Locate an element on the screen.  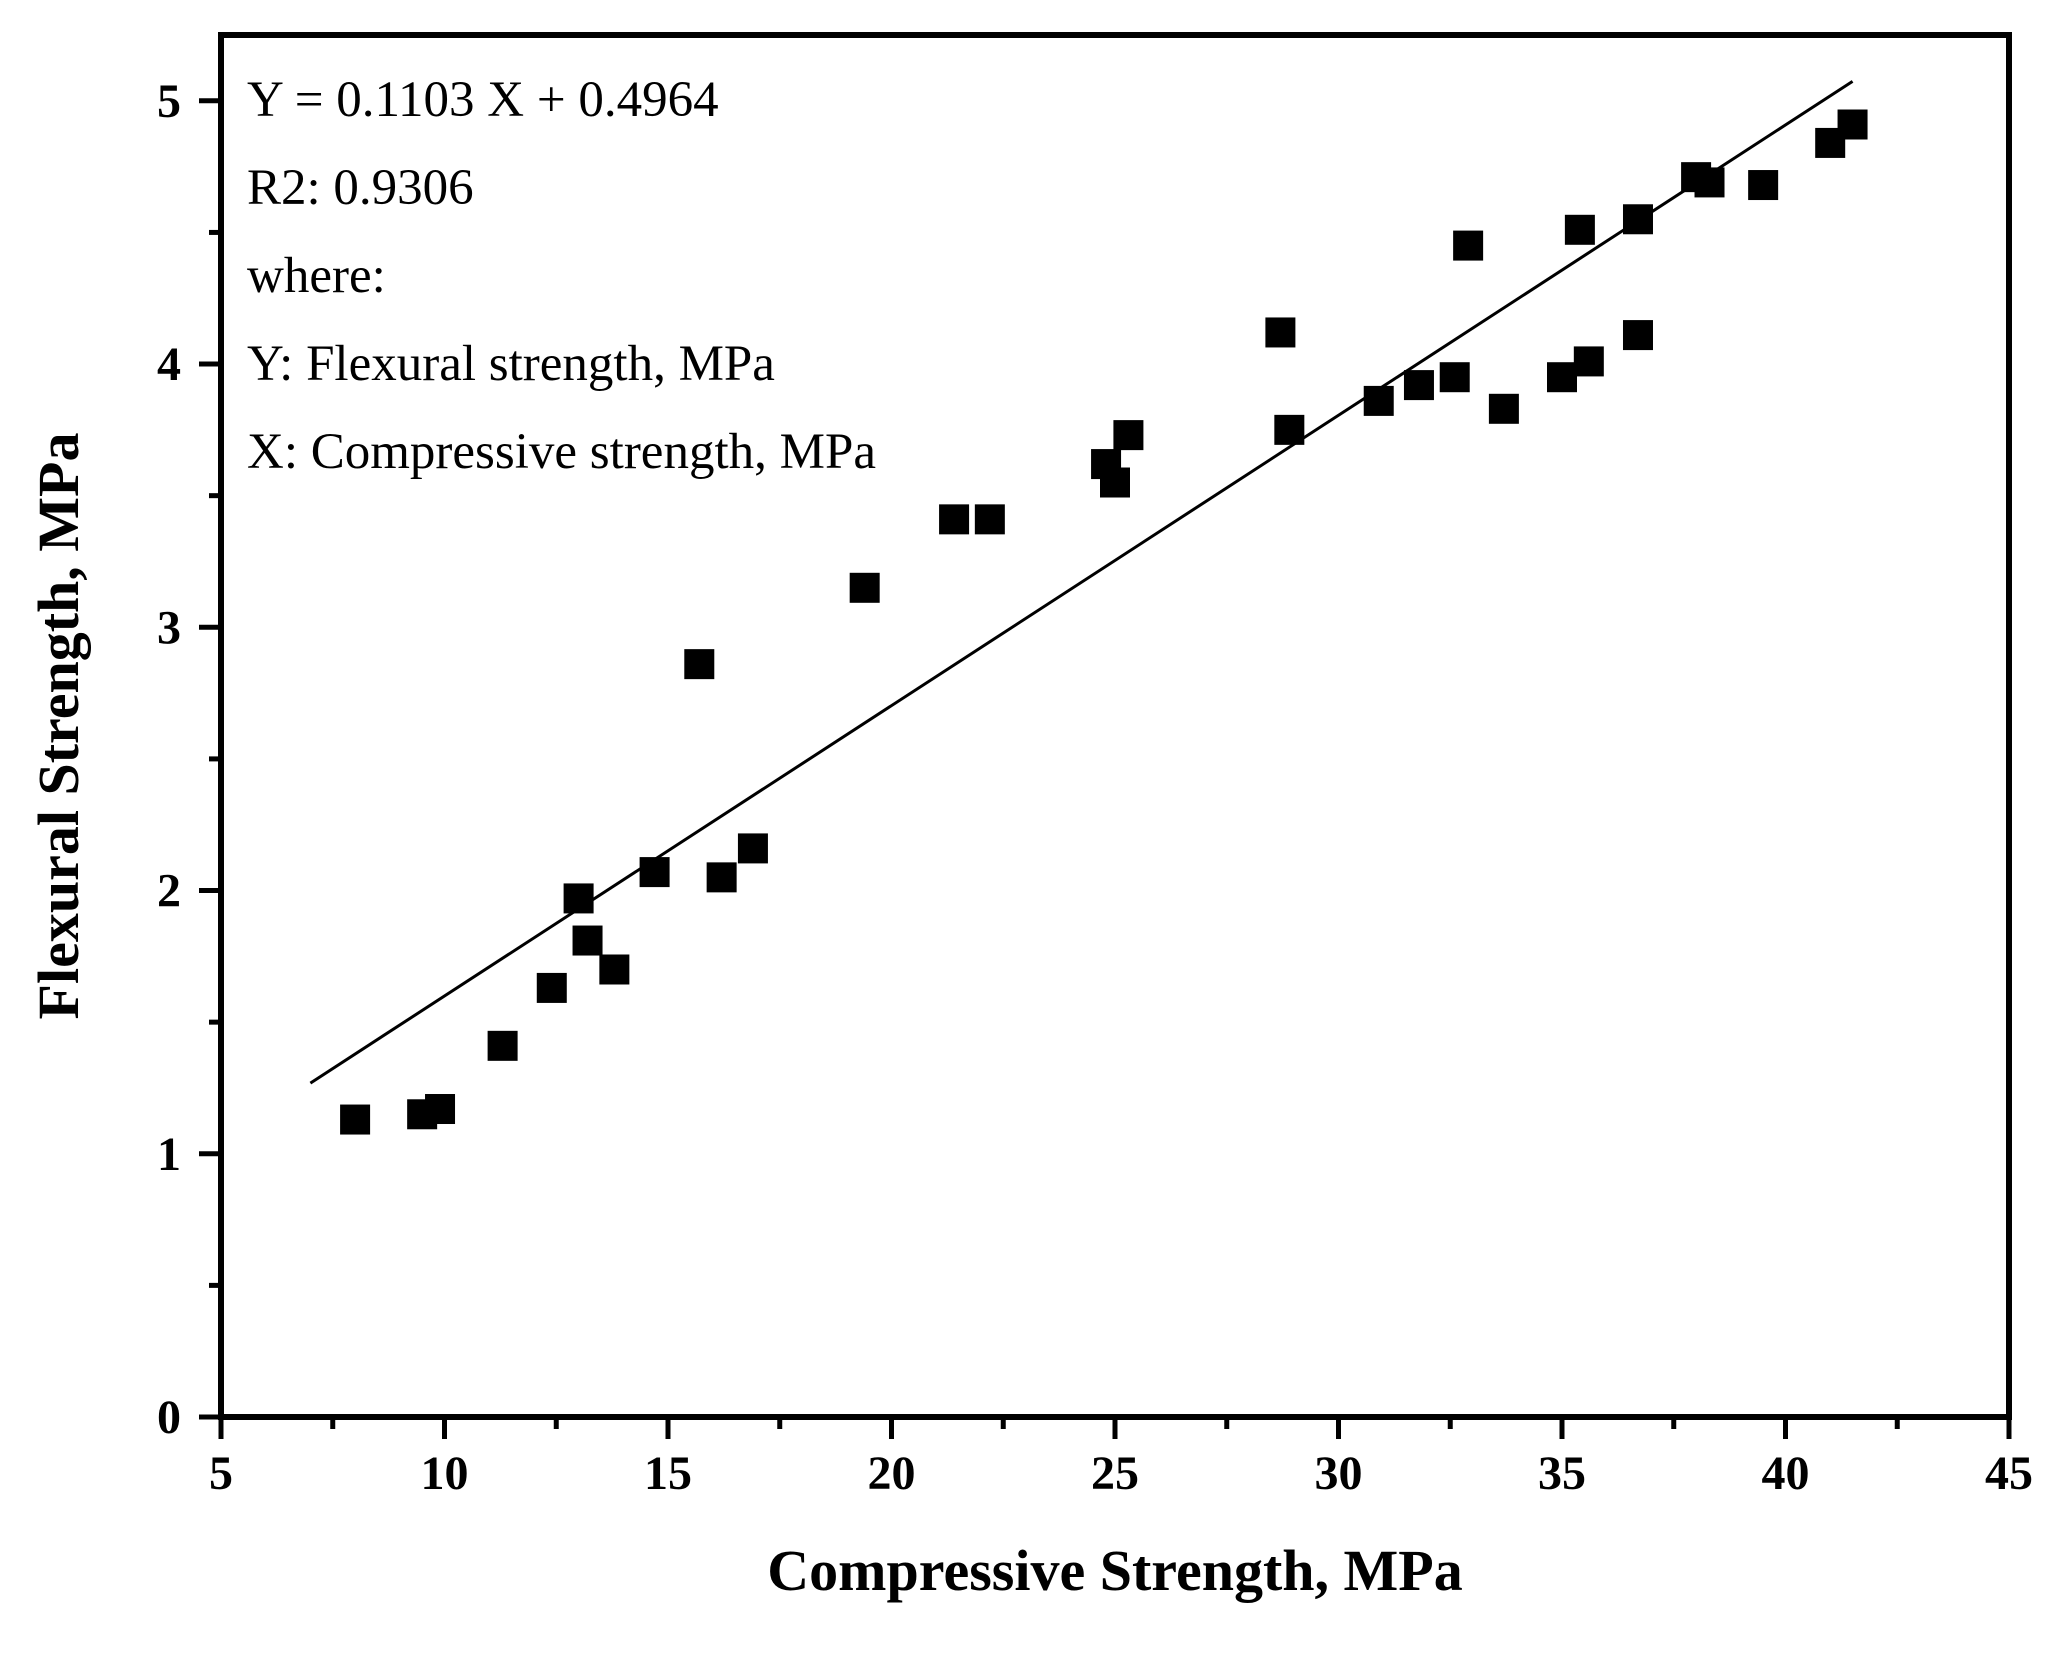
x-axis-title: Compressive Strength, MPa is located at coordinates (1114, 1570).